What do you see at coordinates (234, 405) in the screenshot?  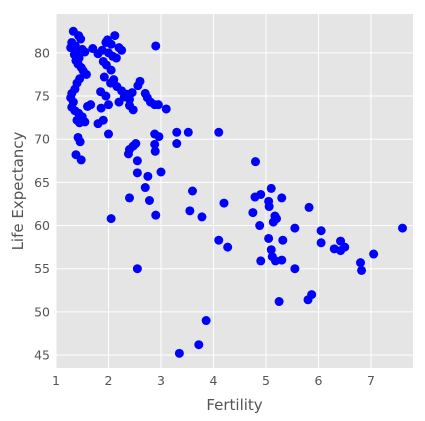 I see `x-axis-label: Fertility` at bounding box center [234, 405].